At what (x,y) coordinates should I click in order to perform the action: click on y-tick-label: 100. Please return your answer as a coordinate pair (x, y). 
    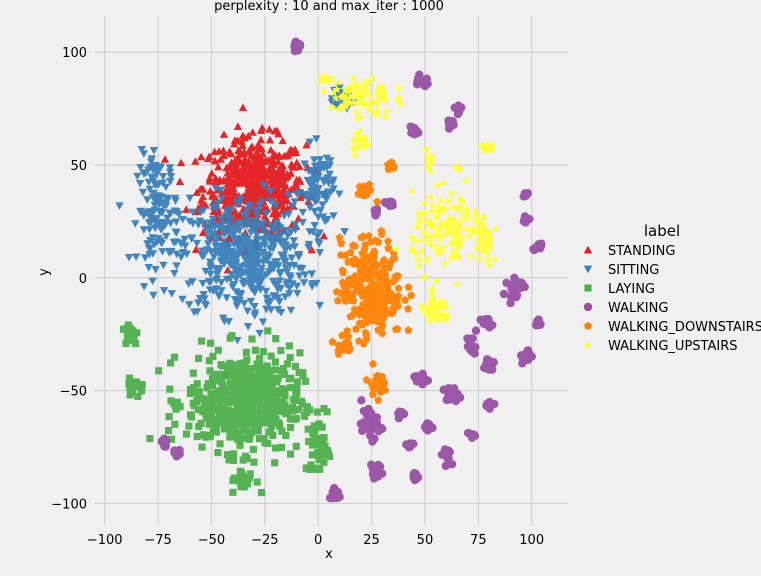
    Looking at the image, I should click on (74, 53).